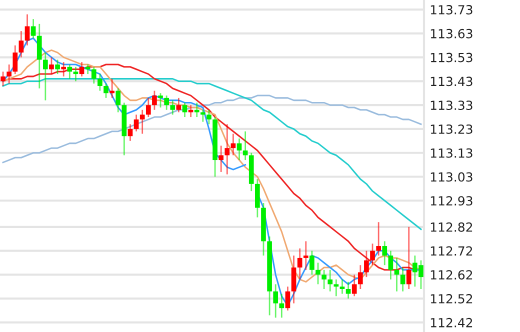 This screenshot has height=332, width=520. What do you see at coordinates (451, 57) in the screenshot?
I see `y-tick-label: 113.53` at bounding box center [451, 57].